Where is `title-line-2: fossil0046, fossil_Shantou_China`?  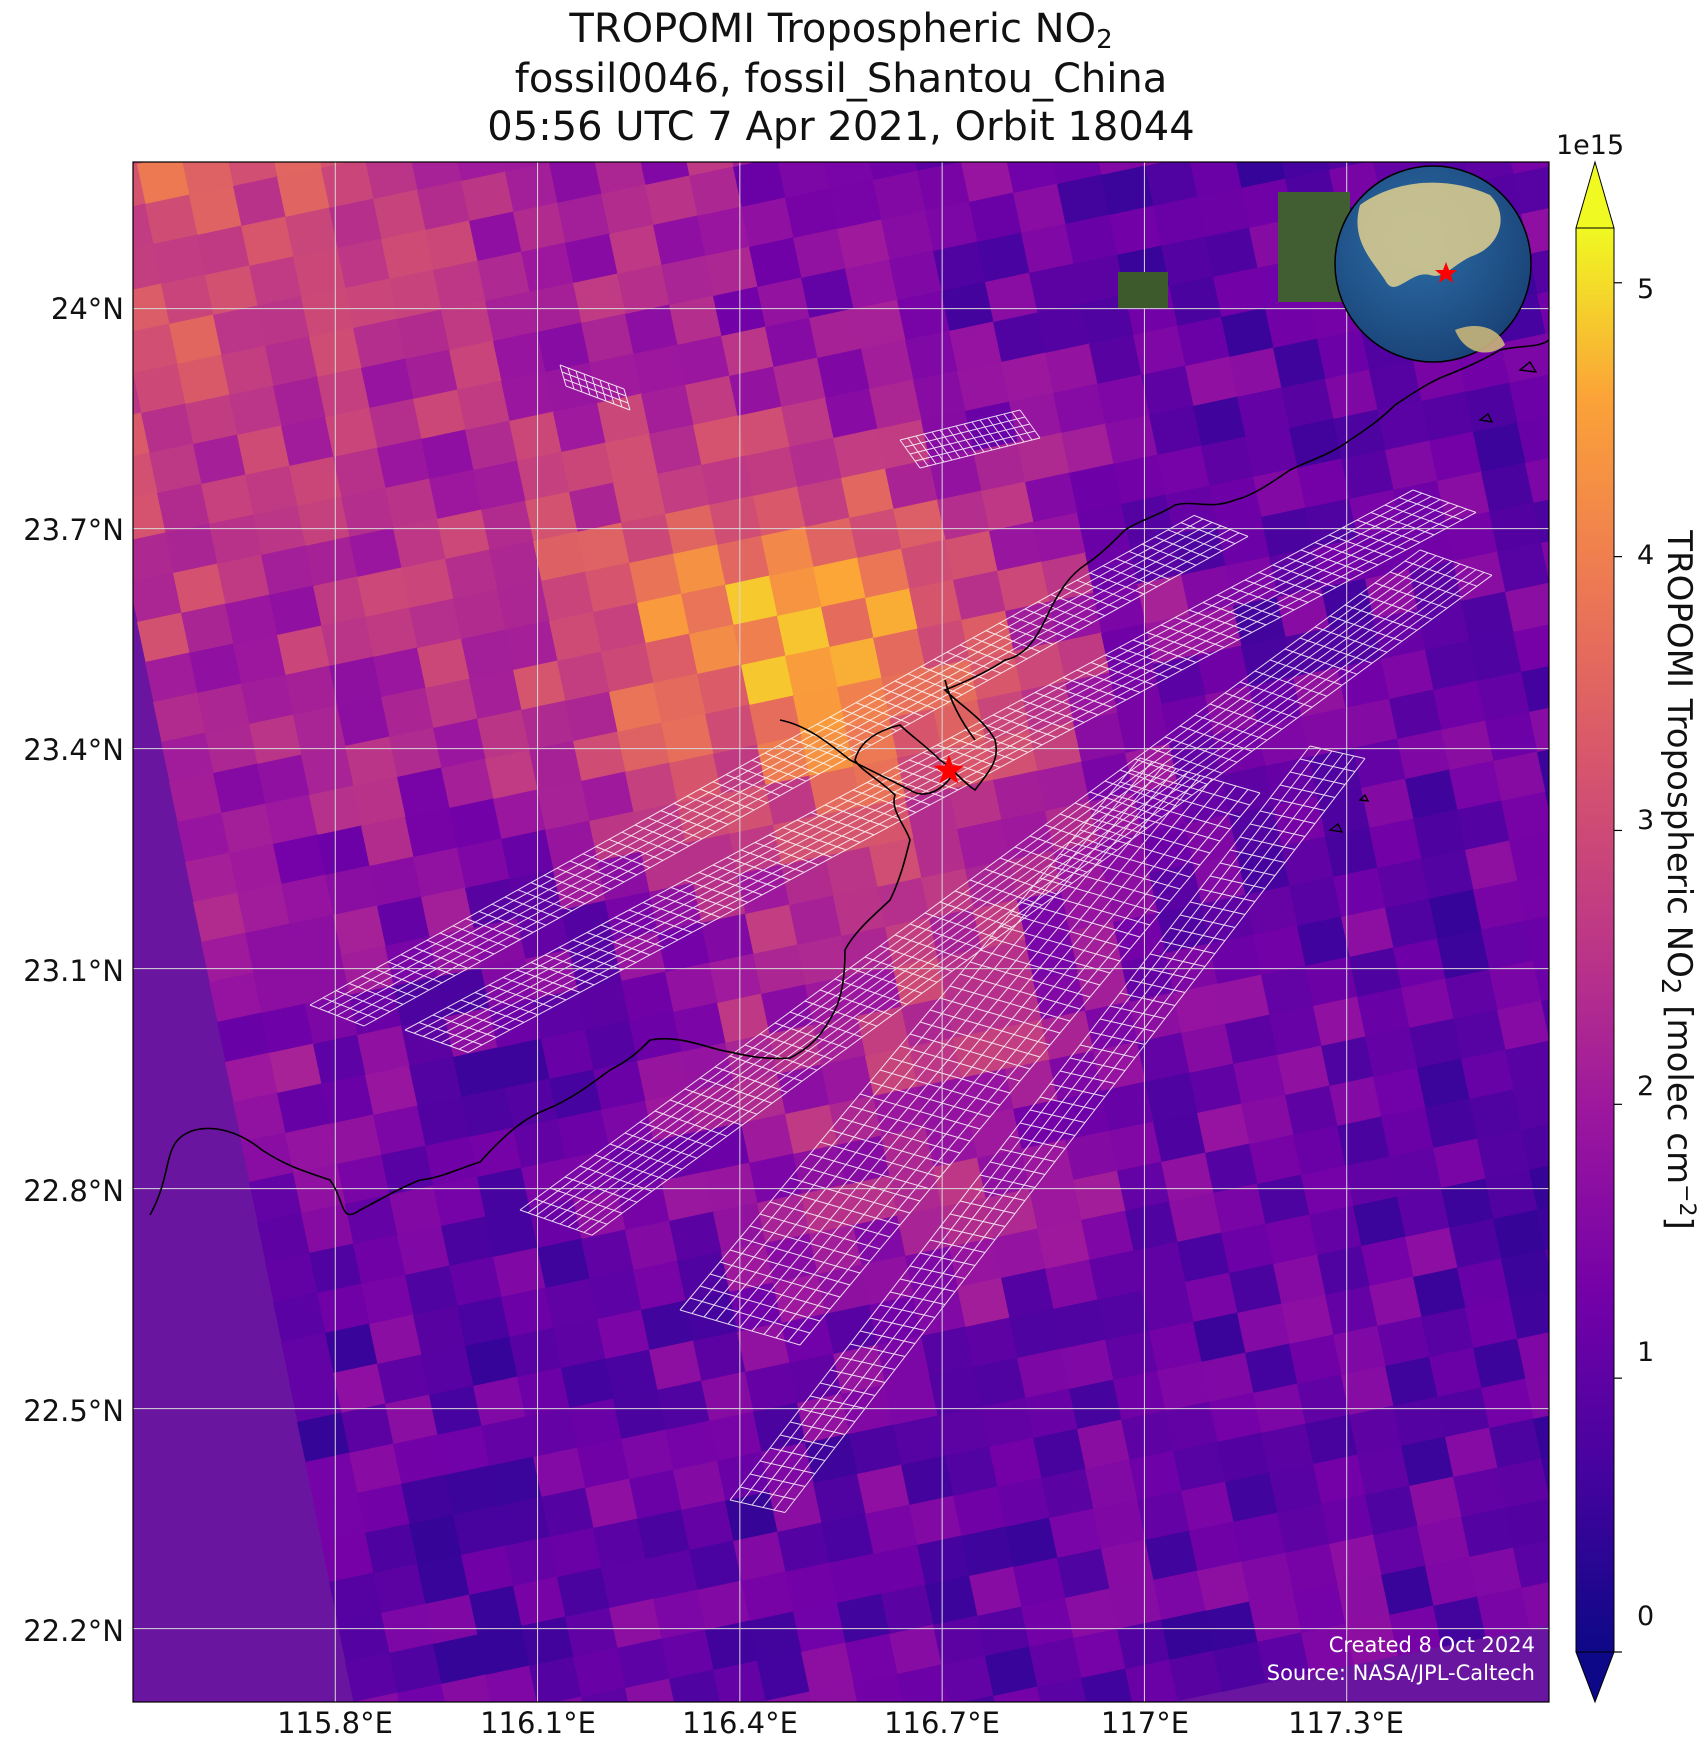 title-line-2: fossil0046, fossil_Shantou_China is located at coordinates (841, 79).